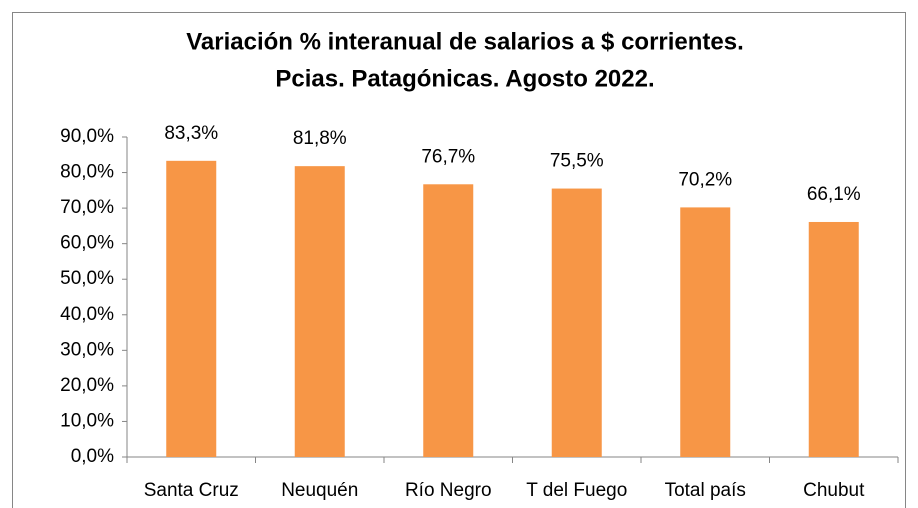 The height and width of the screenshot is (508, 918). What do you see at coordinates (92, 456) in the screenshot?
I see `y-tick-label: 0,0%` at bounding box center [92, 456].